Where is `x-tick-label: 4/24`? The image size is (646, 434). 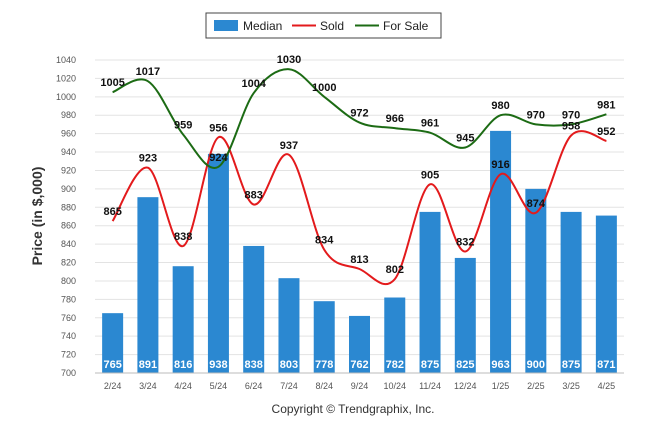
x-tick-label: 4/24 is located at coordinates (183, 386).